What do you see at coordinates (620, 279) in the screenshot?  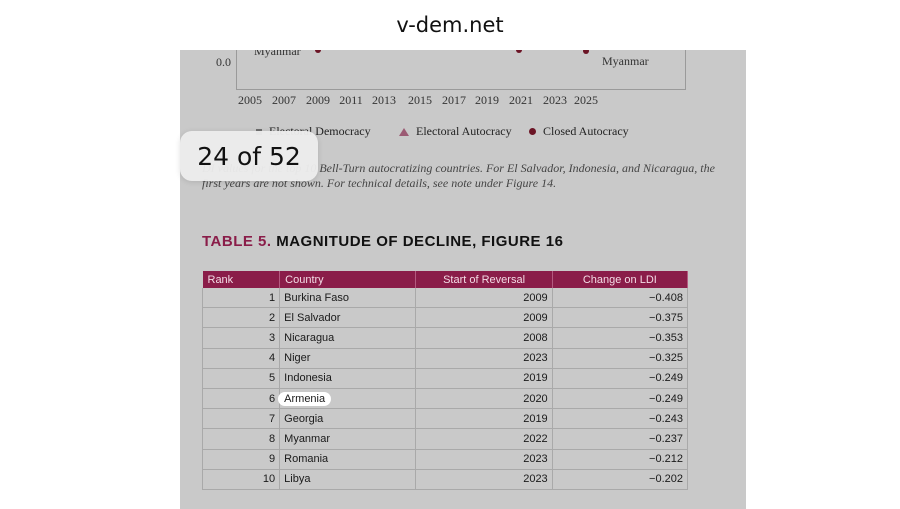 I see `column-header-change: Change on LDI` at bounding box center [620, 279].